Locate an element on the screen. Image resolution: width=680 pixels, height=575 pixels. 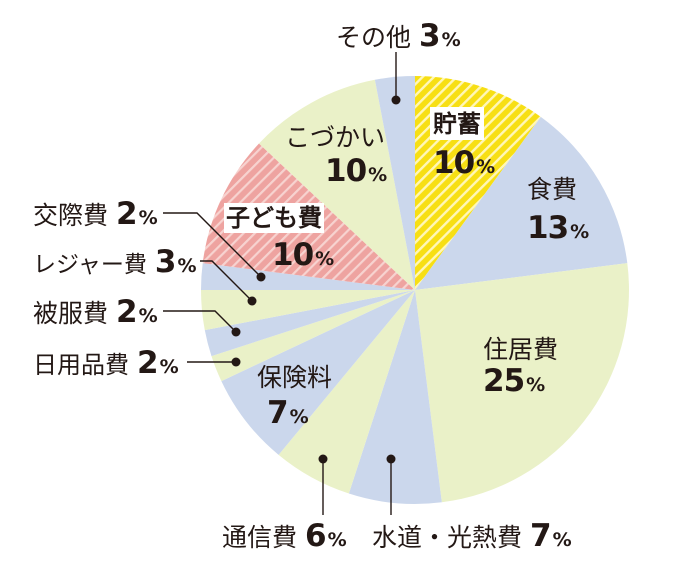
label-food-unit: % is located at coordinates (580, 232).